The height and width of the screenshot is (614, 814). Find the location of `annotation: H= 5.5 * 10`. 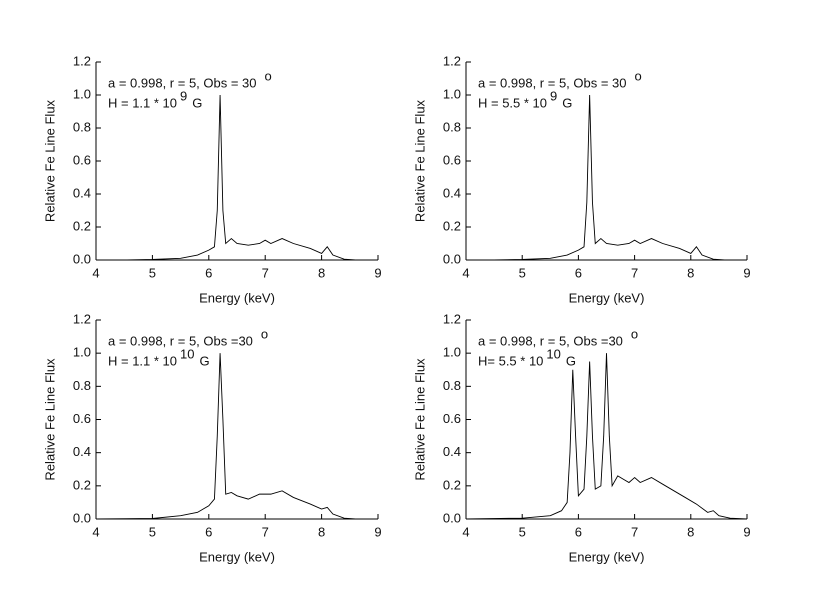

annotation: H= 5.5 * 10 is located at coordinates (510, 360).